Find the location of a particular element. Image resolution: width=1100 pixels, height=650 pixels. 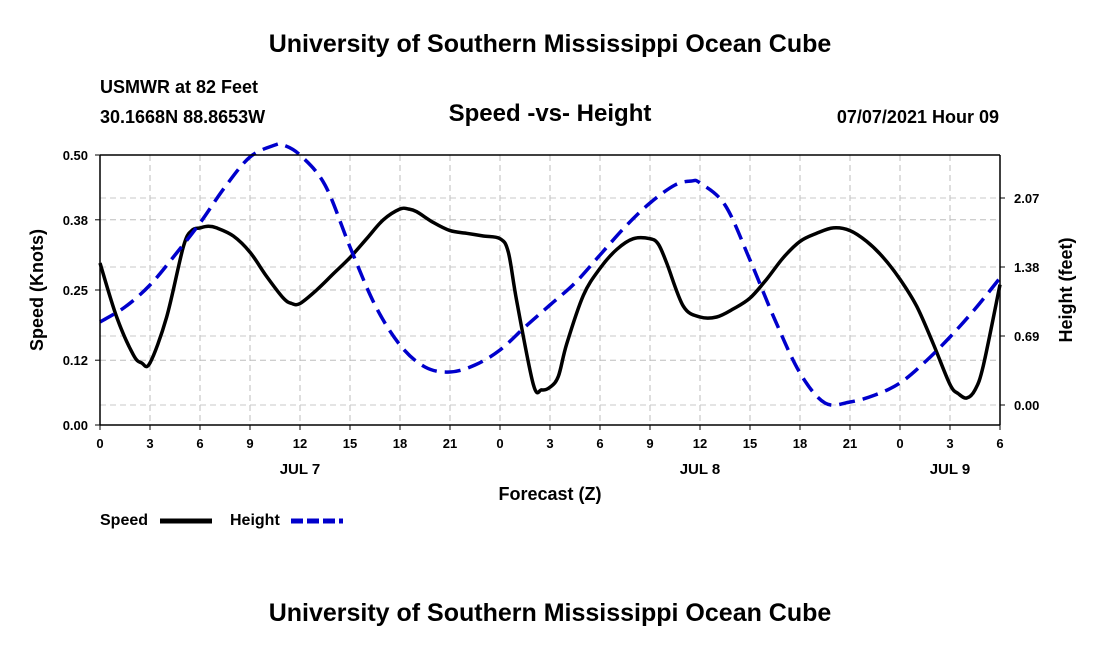

legend: Speed Height is located at coordinates (221, 520).